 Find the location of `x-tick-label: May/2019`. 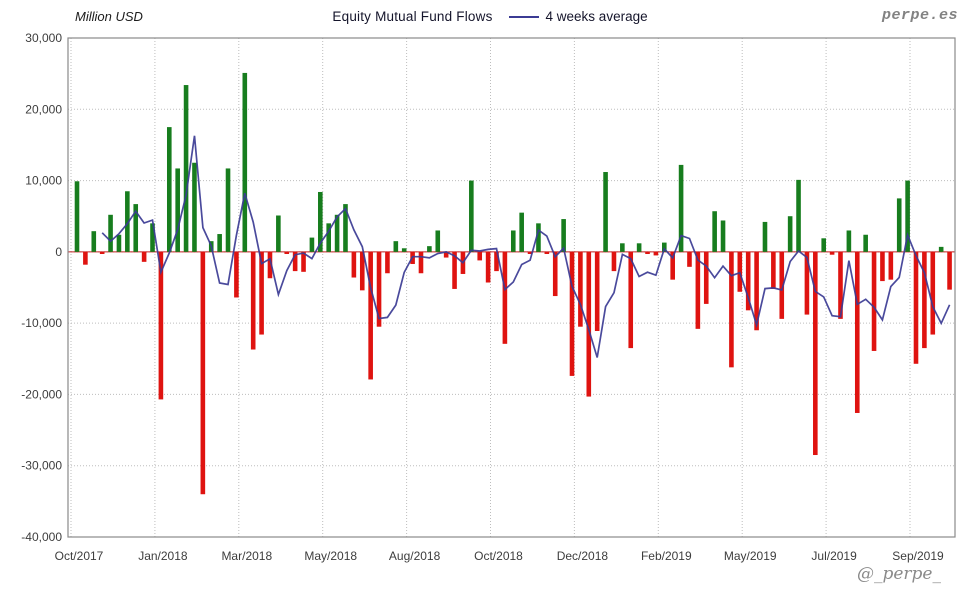

x-tick-label: May/2019 is located at coordinates (750, 556).